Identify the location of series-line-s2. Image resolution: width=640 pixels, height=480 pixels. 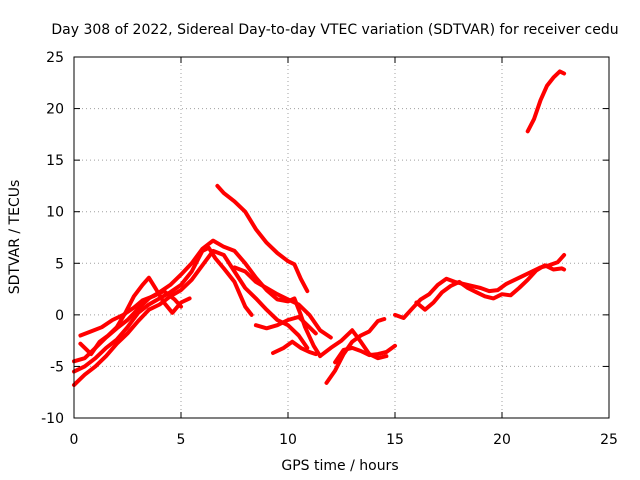
(191, 317).